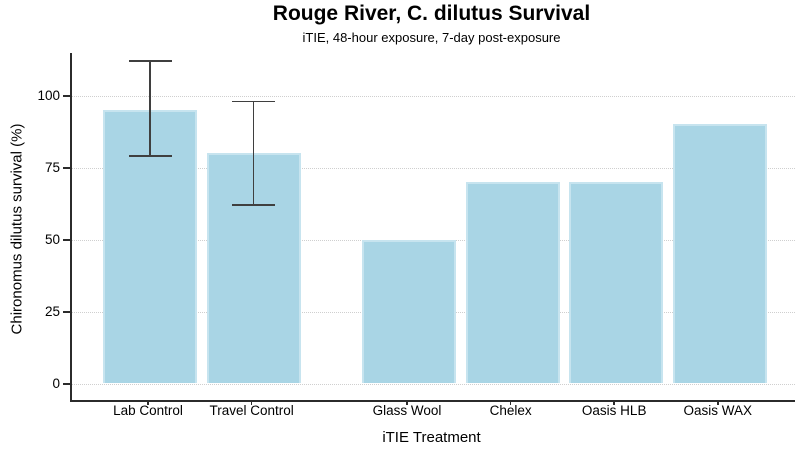 The image size is (800, 457). I want to click on y-tick-label: 75, so click(52, 167).